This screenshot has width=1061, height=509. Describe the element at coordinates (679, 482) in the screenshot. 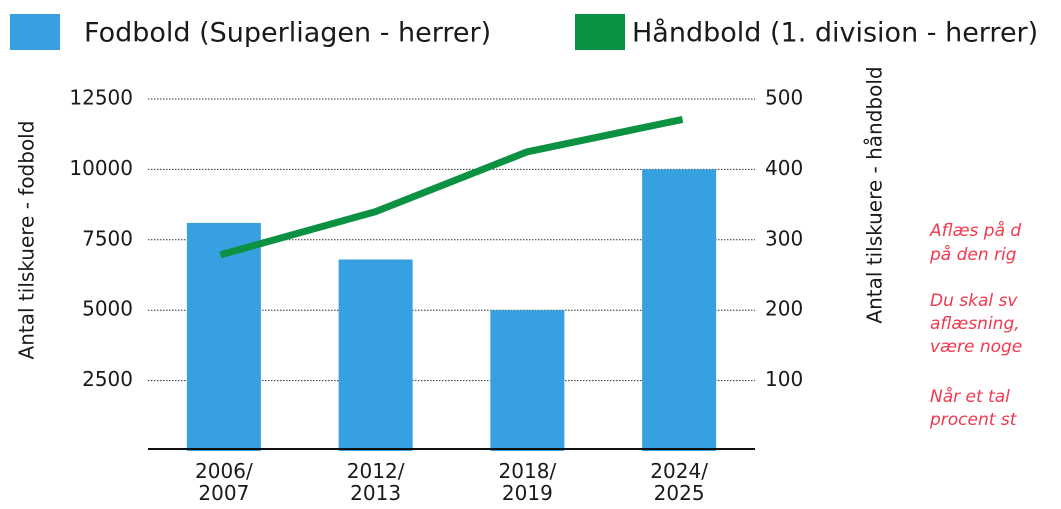

I see `x-tick-label: 2024/2025` at that location.